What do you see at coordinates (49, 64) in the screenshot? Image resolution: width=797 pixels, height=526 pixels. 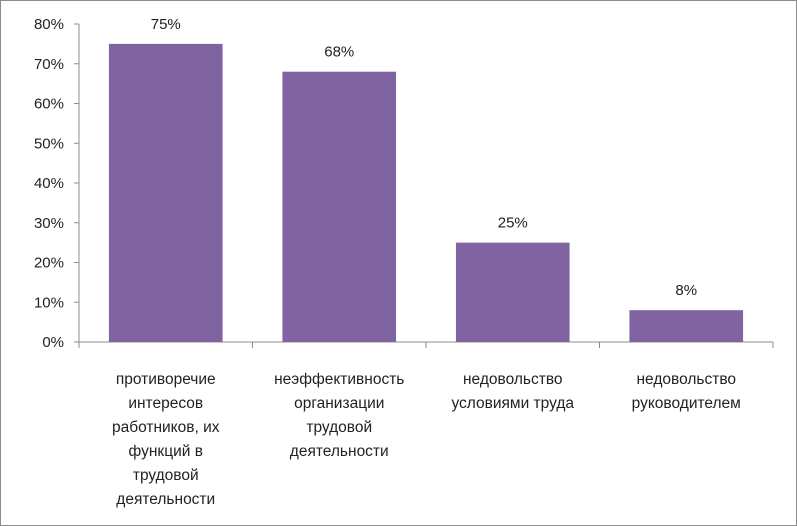 I see `y-tick-label: 70%` at bounding box center [49, 64].